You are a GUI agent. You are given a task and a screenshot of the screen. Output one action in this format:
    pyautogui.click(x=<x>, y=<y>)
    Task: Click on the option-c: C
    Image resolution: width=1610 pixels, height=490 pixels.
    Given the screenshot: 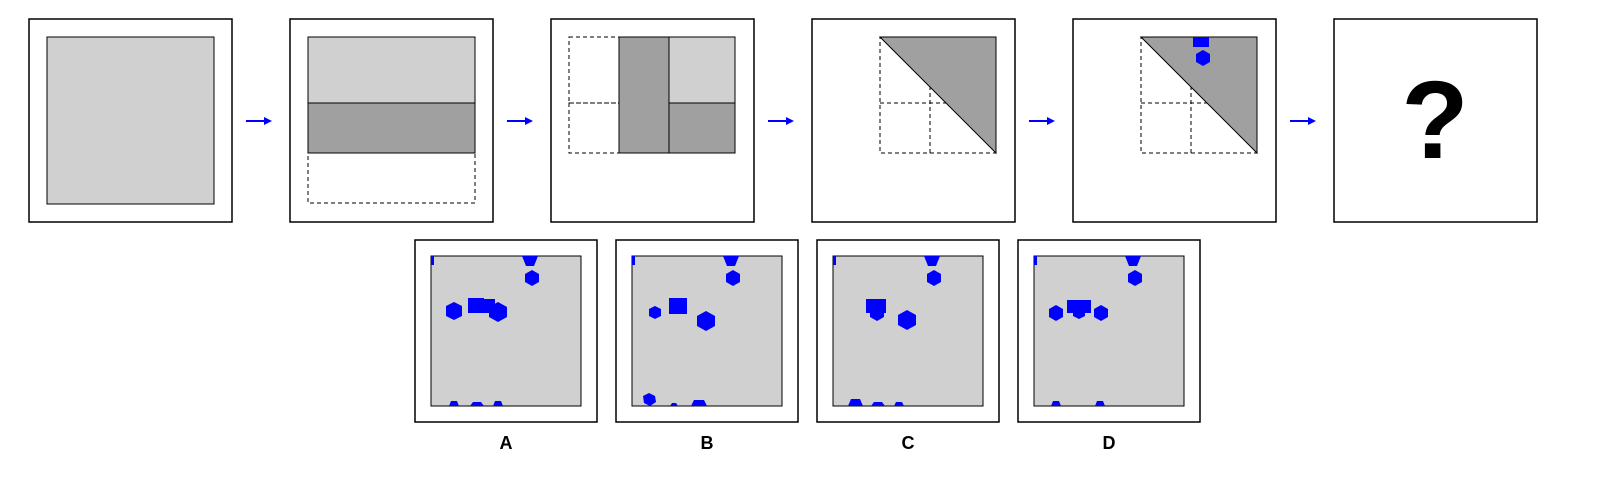 What is the action you would take?
    pyautogui.click(x=908, y=346)
    